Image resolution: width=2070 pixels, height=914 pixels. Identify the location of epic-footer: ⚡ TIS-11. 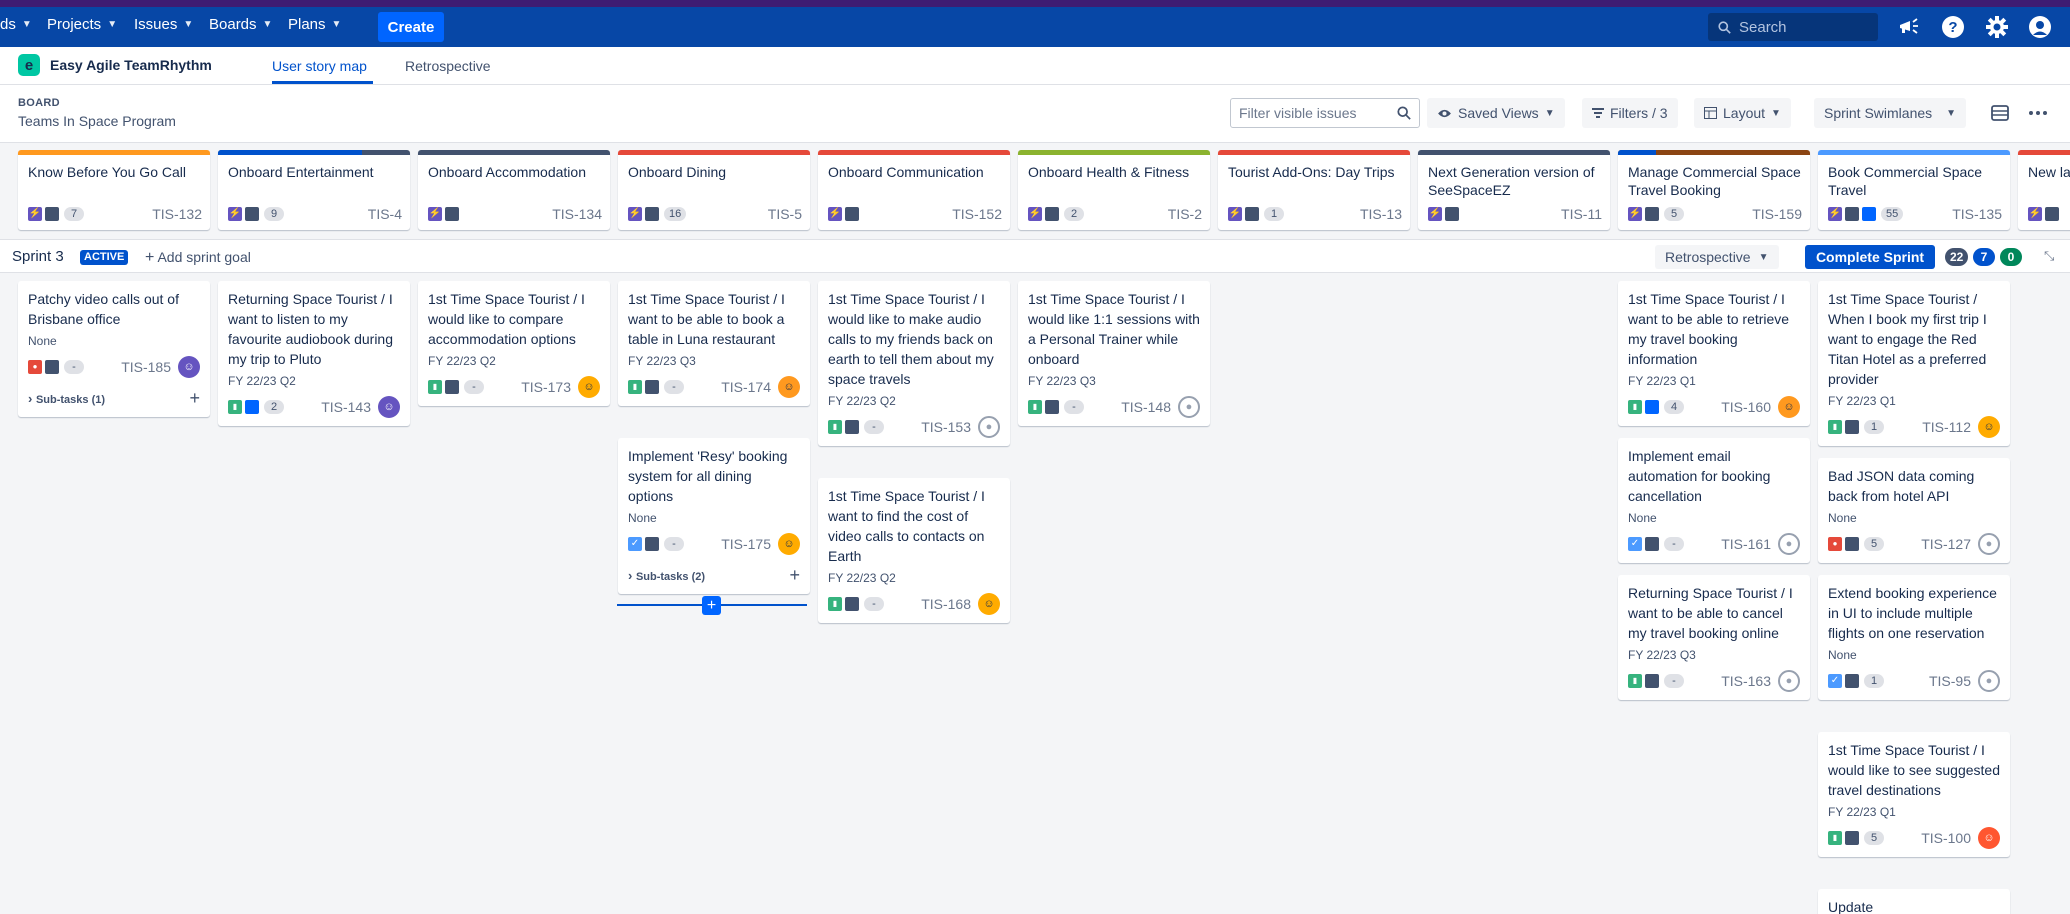
(1515, 214).